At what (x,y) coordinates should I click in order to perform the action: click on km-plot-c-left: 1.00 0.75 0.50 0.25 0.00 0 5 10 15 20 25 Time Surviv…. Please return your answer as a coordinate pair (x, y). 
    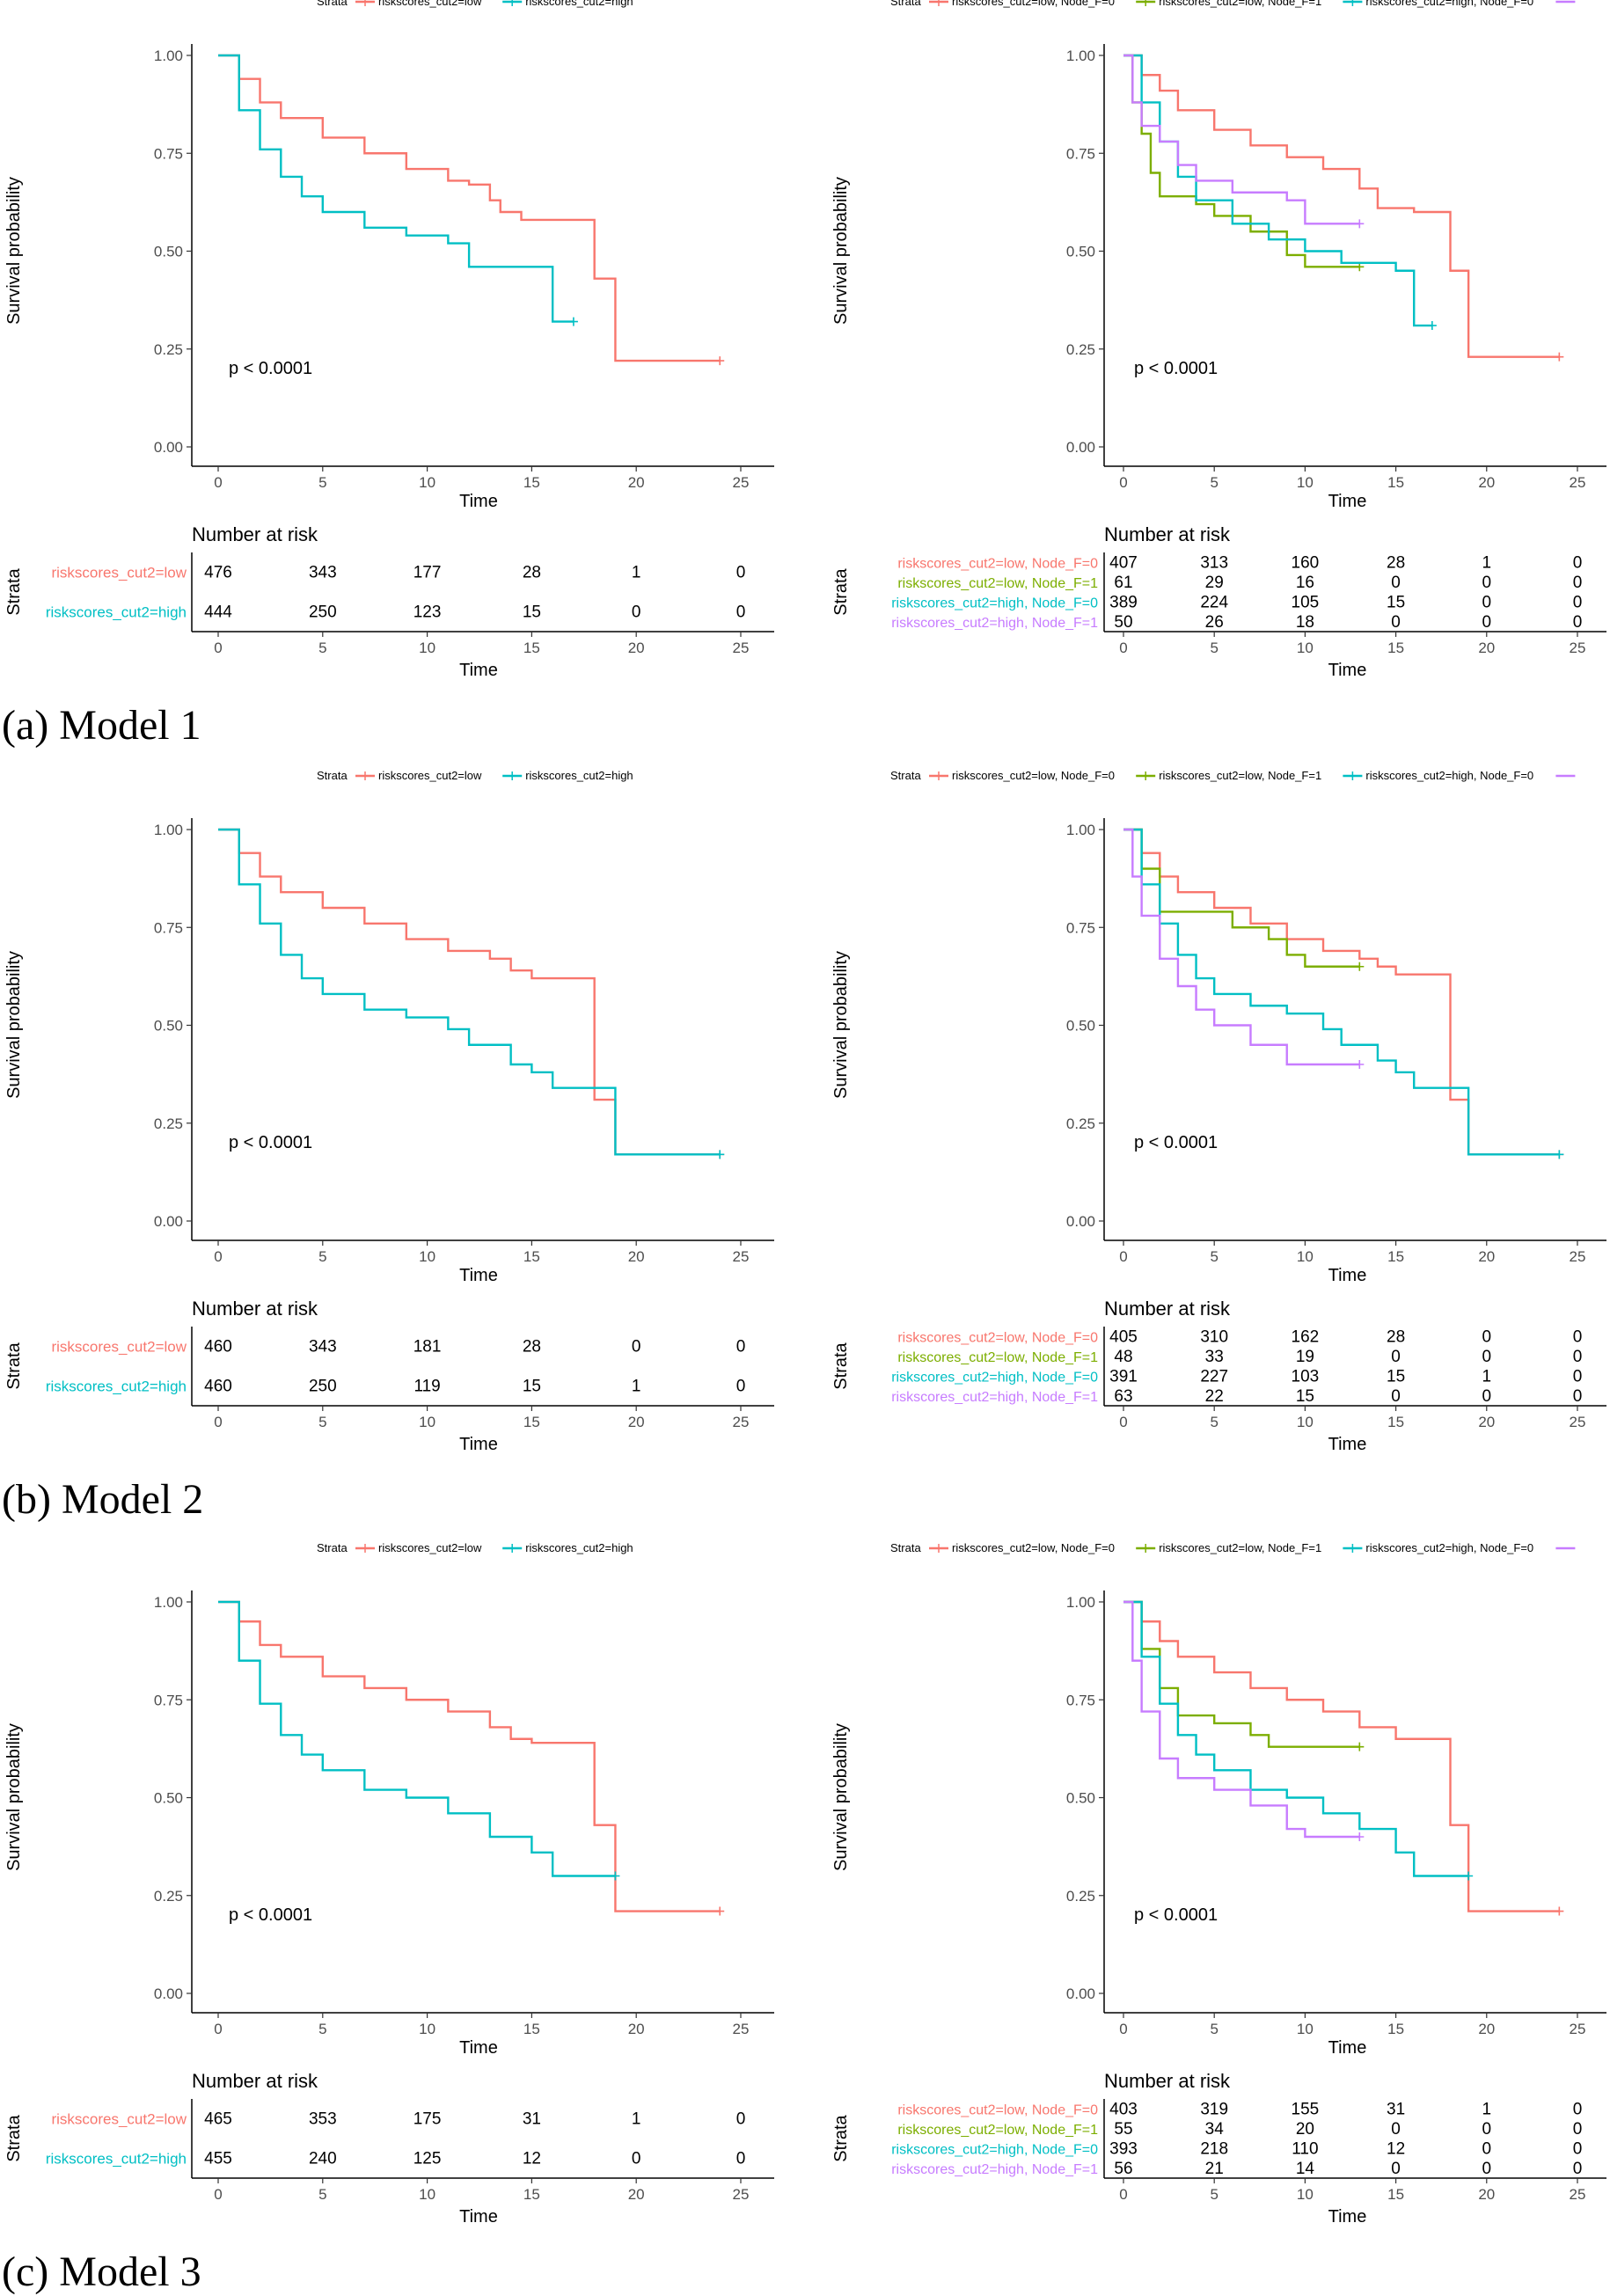
    Looking at the image, I should click on (389, 1799).